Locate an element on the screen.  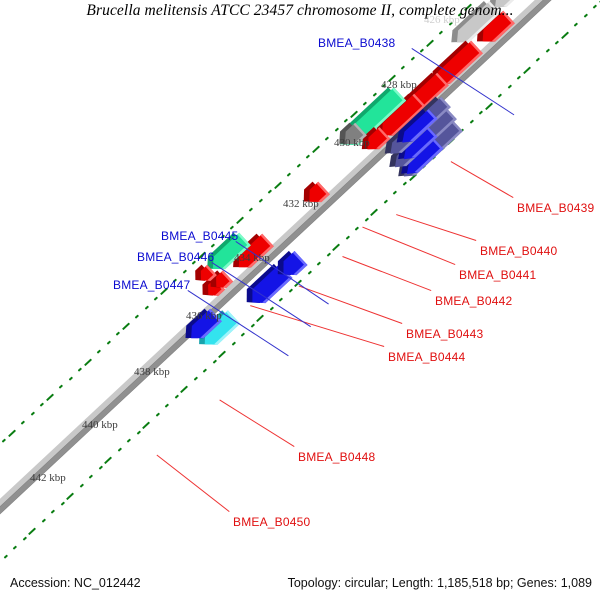
gene-label: BMEA_B0443 is located at coordinates (445, 334).